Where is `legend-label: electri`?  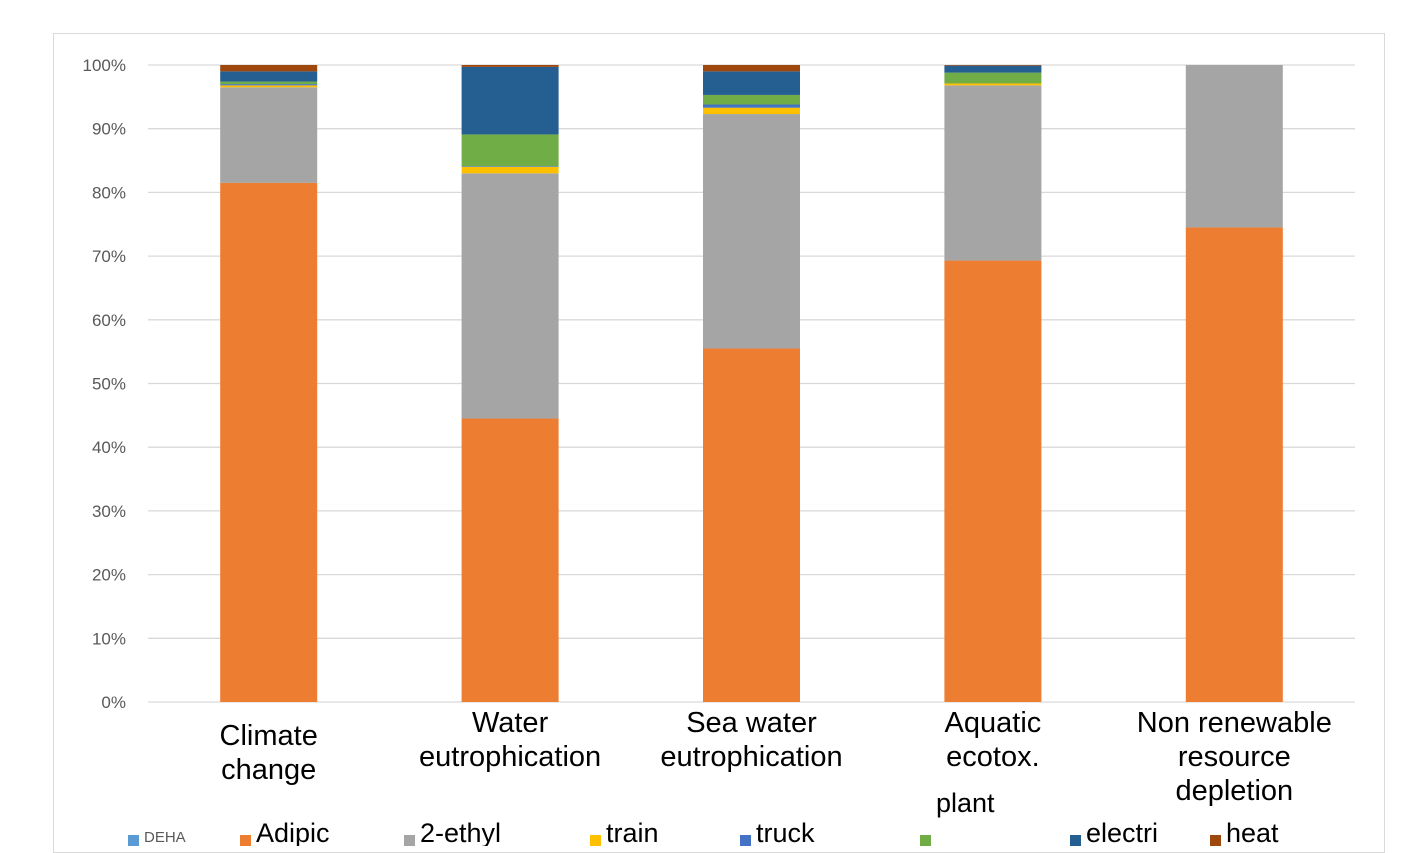 legend-label: electri is located at coordinates (1122, 832).